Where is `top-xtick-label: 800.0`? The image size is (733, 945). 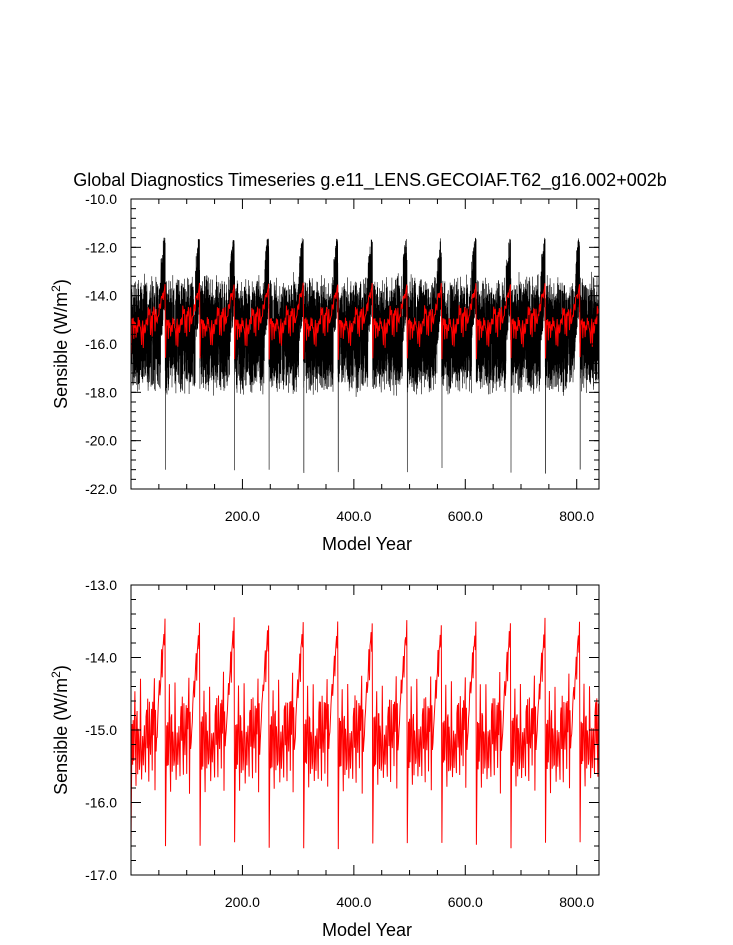
top-xtick-label: 800.0 is located at coordinates (576, 516).